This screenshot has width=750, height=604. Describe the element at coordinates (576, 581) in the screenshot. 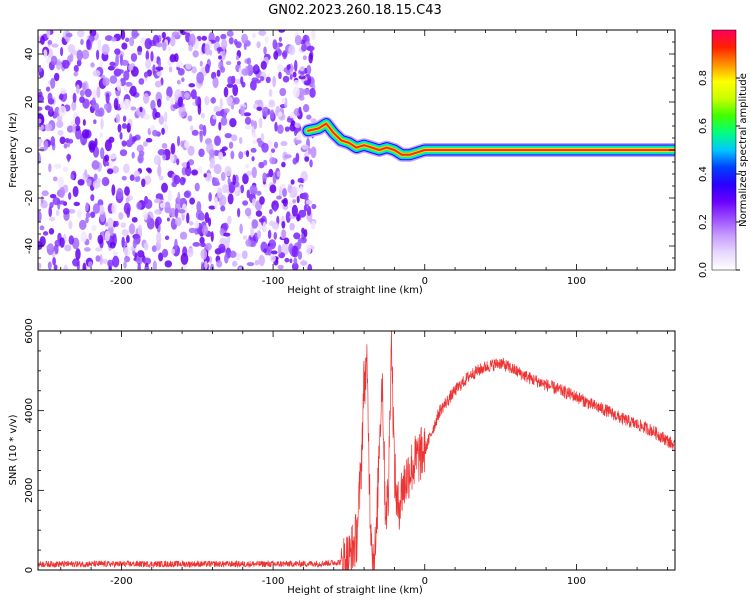

I see `snr-xtick-label: 100` at that location.